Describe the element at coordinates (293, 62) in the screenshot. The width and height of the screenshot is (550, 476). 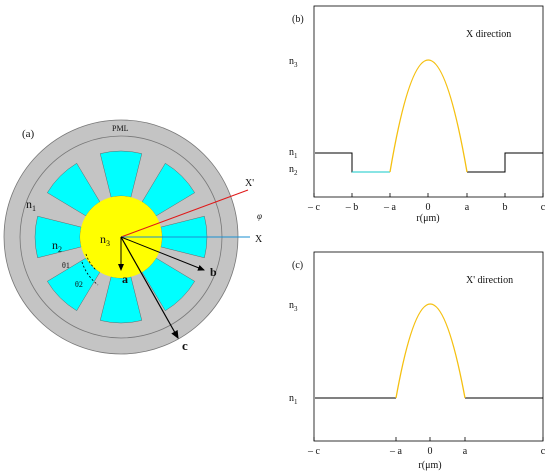
I see `panel-b-ytick-n3: n3` at that location.